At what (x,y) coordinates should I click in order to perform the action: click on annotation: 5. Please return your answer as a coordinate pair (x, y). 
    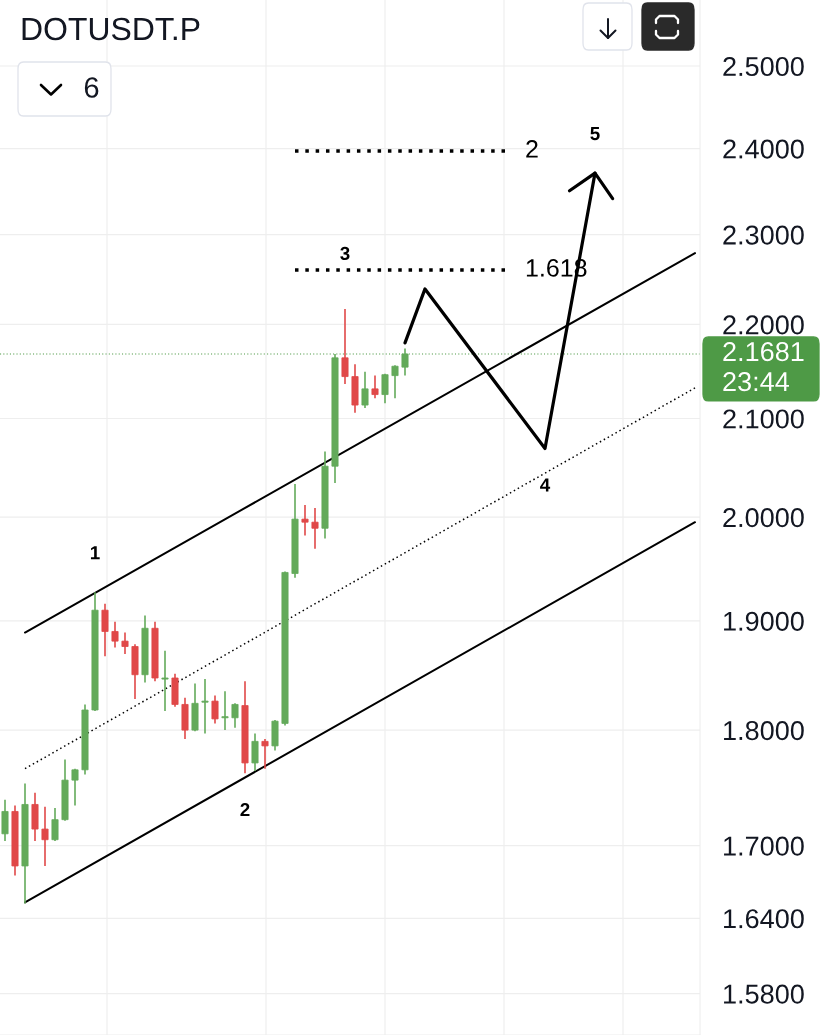
    Looking at the image, I should click on (595, 134).